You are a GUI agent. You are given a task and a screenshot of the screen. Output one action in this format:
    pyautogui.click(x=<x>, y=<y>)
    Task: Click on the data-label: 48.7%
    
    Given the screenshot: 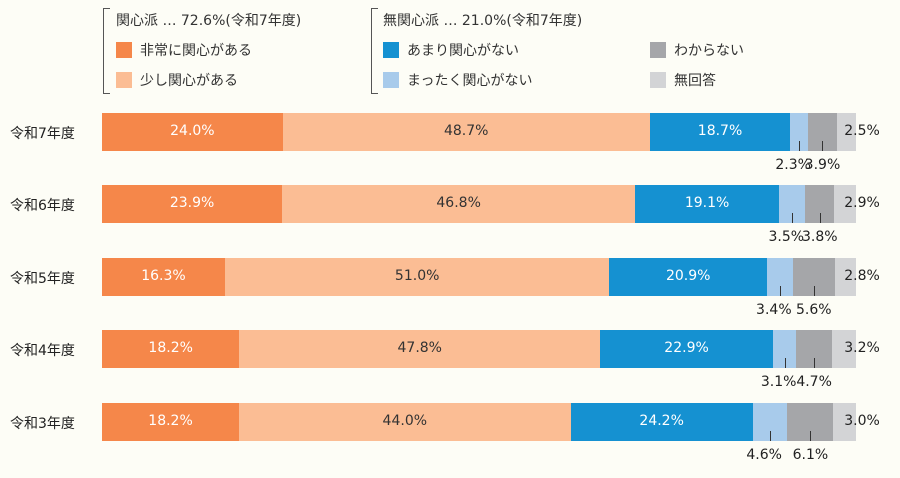 What is the action you would take?
    pyautogui.click(x=466, y=131)
    